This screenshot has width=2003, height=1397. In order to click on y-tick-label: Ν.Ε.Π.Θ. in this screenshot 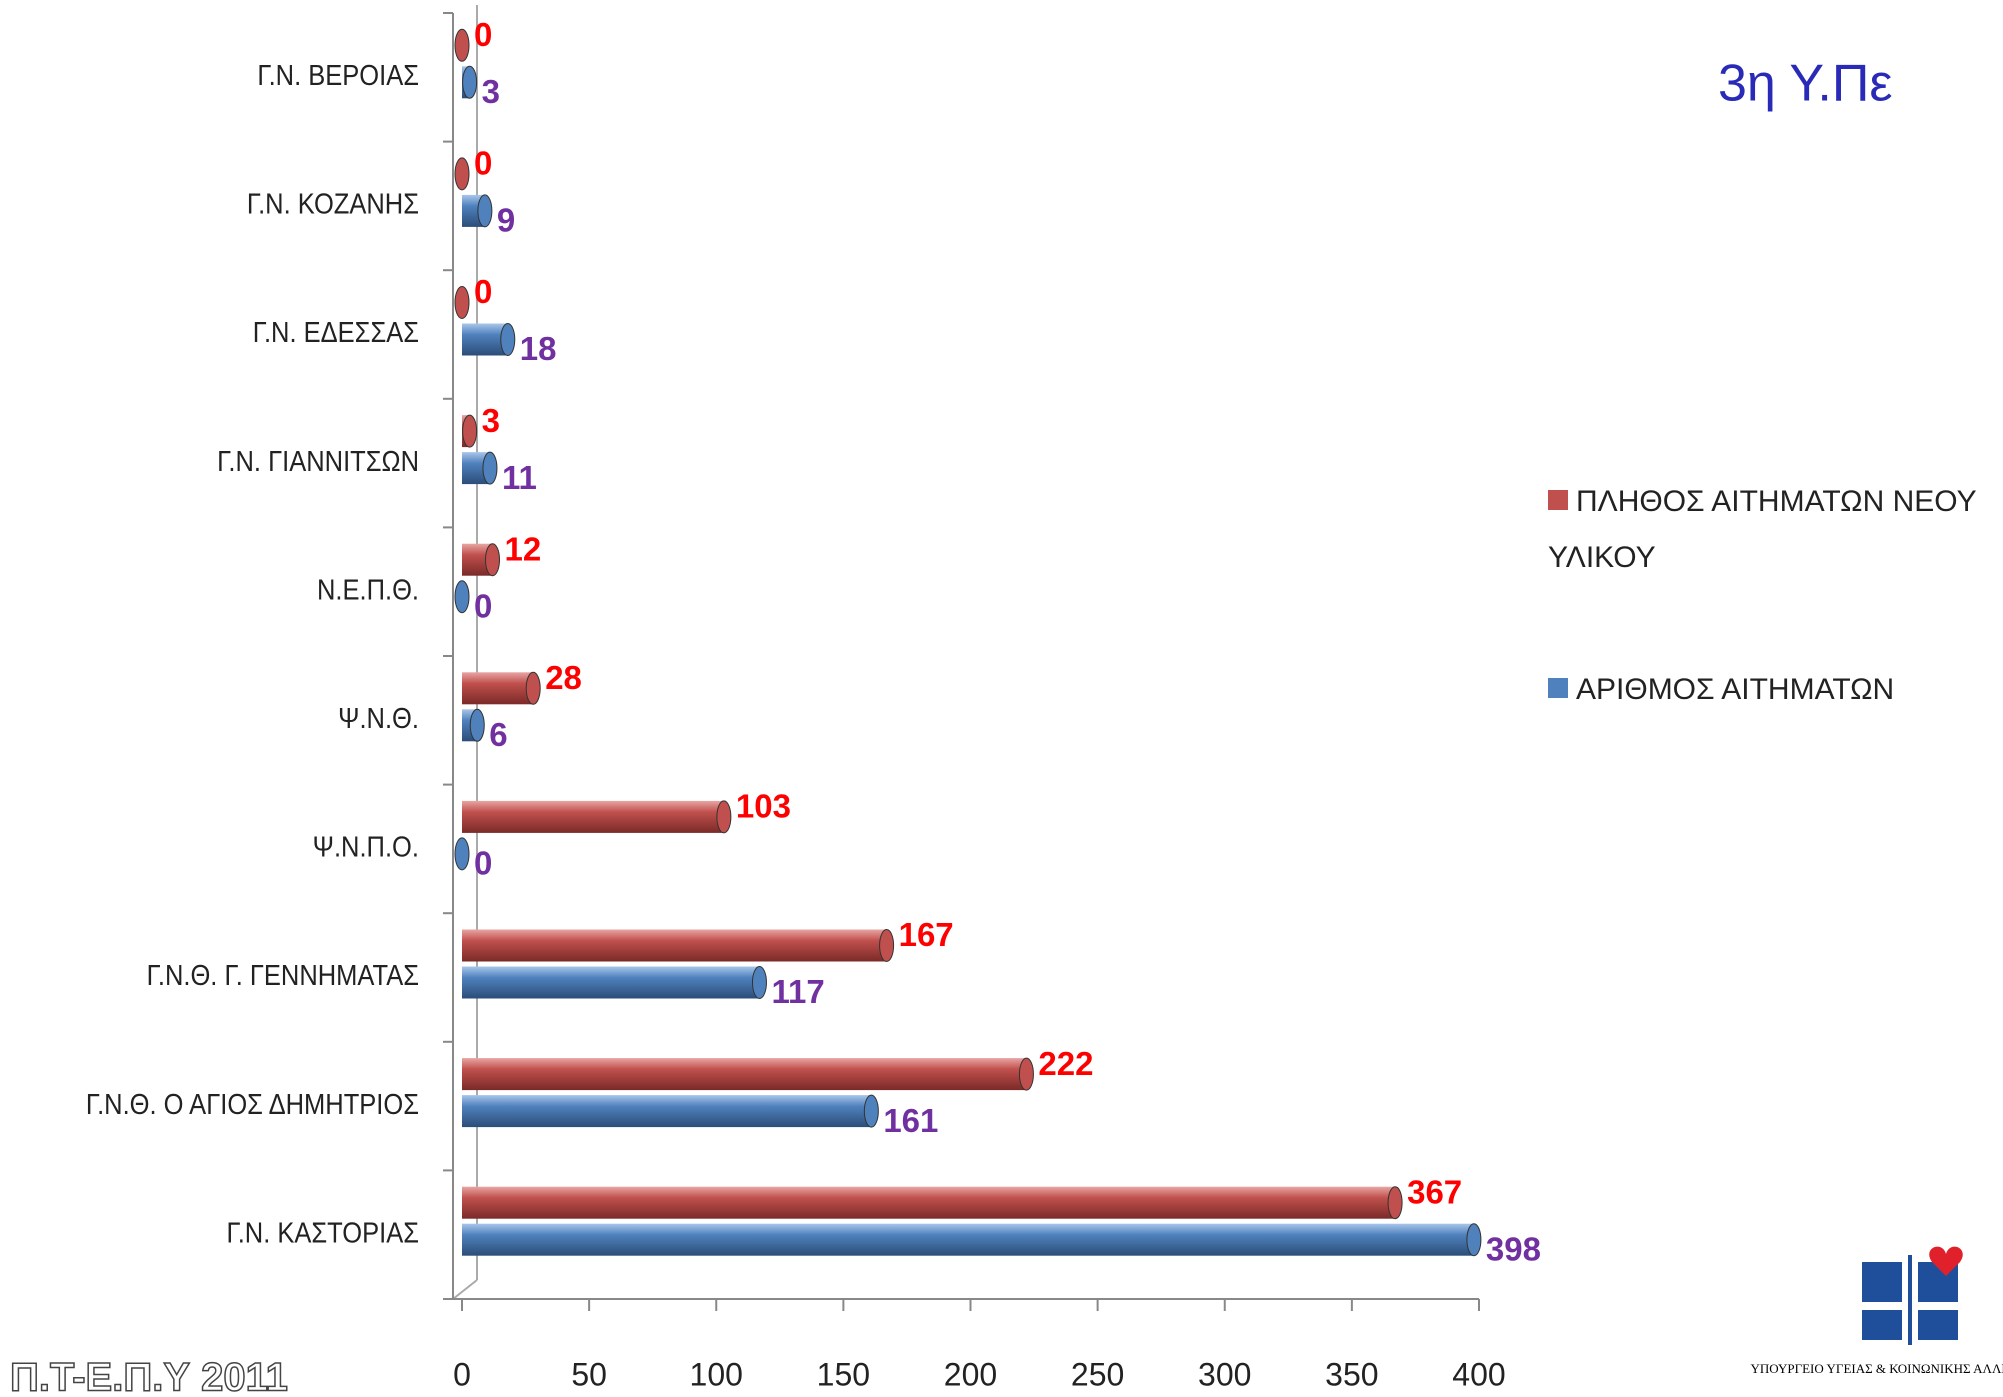, I will do `click(368, 589)`.